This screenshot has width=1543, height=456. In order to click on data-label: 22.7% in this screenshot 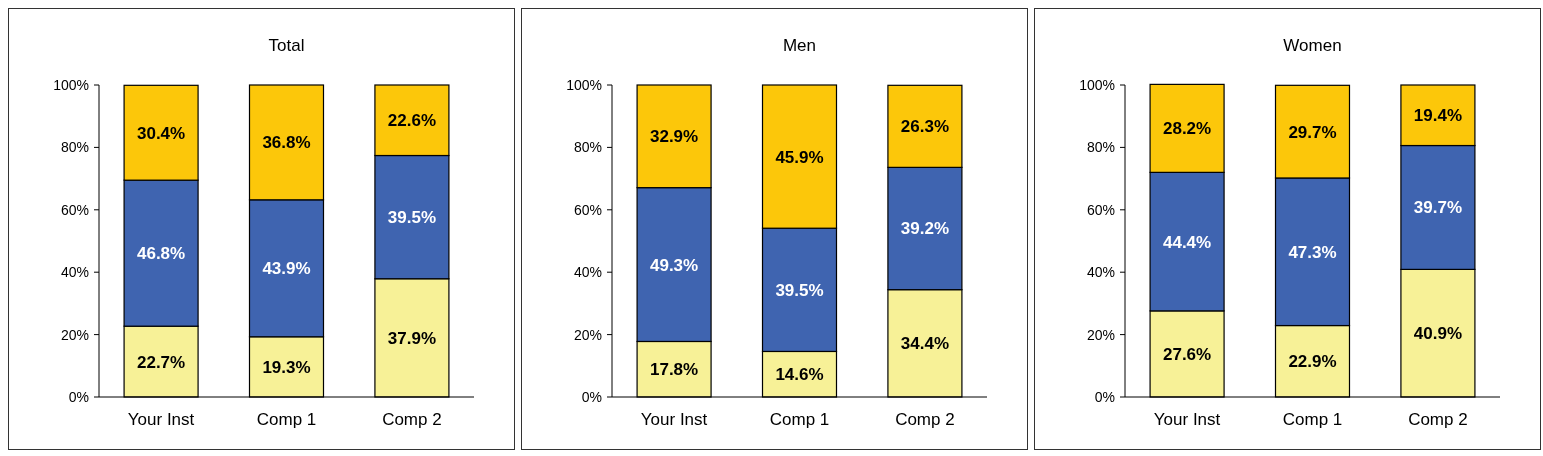, I will do `click(161, 362)`.